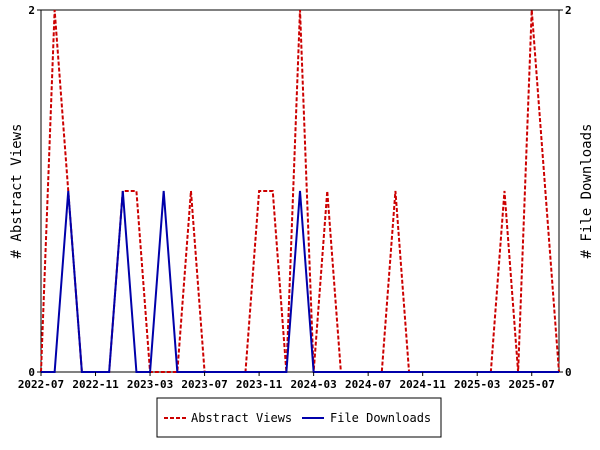 Image resolution: width=600 pixels, height=450 pixels. I want to click on x-tick-label: 2025-03, so click(477, 384).